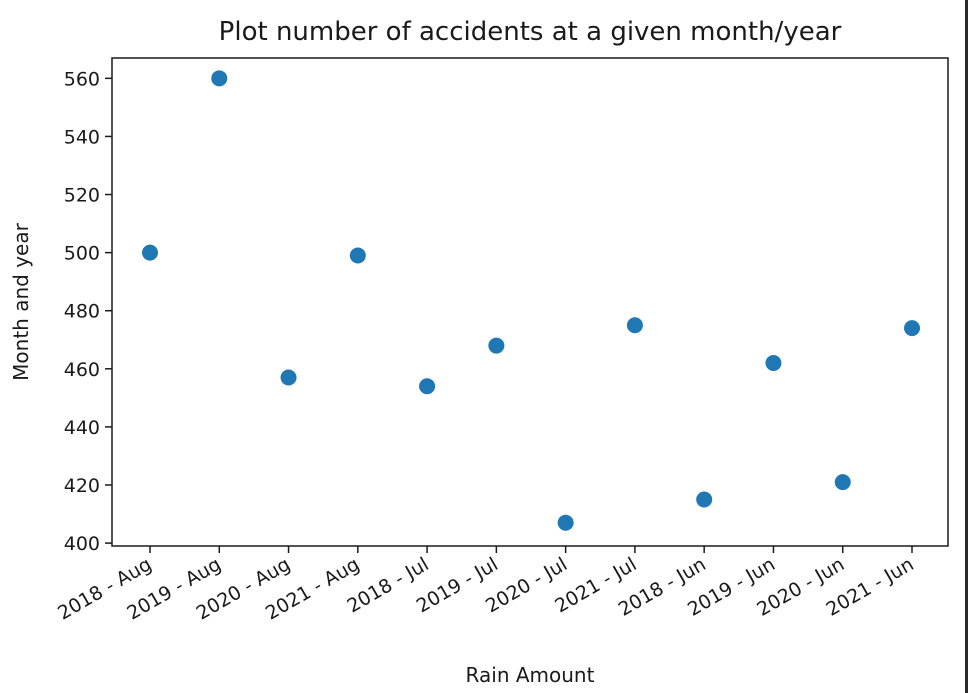  I want to click on y-axis-ticks: 400 420 440 460 480 500 520 540 560, so click(88, 311).